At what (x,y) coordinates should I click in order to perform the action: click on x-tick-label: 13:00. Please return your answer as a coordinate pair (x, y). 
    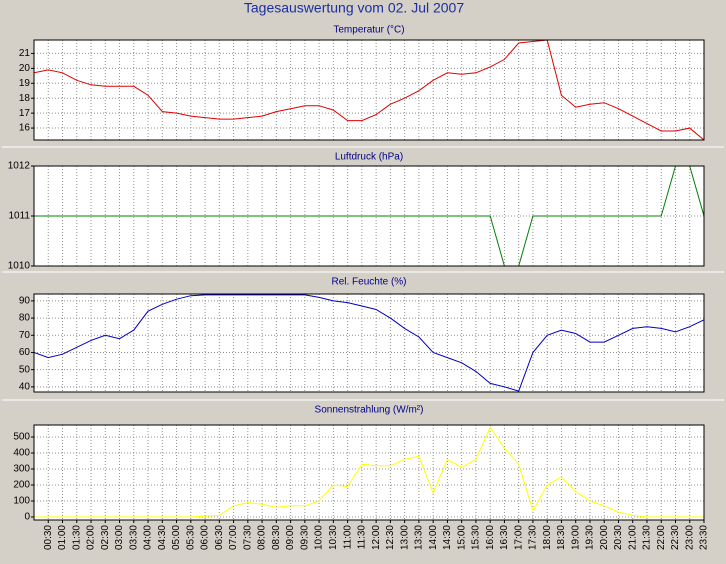
    Looking at the image, I should click on (404, 537).